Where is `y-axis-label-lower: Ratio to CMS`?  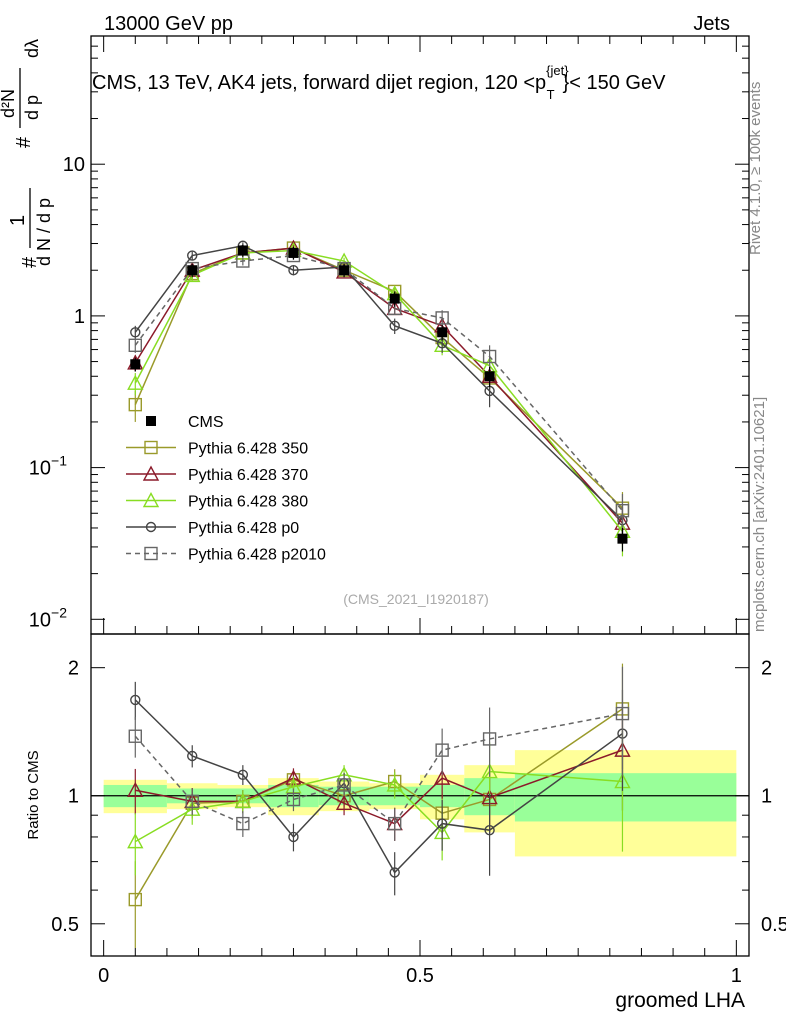
y-axis-label-lower: Ratio to CMS is located at coordinates (33, 794).